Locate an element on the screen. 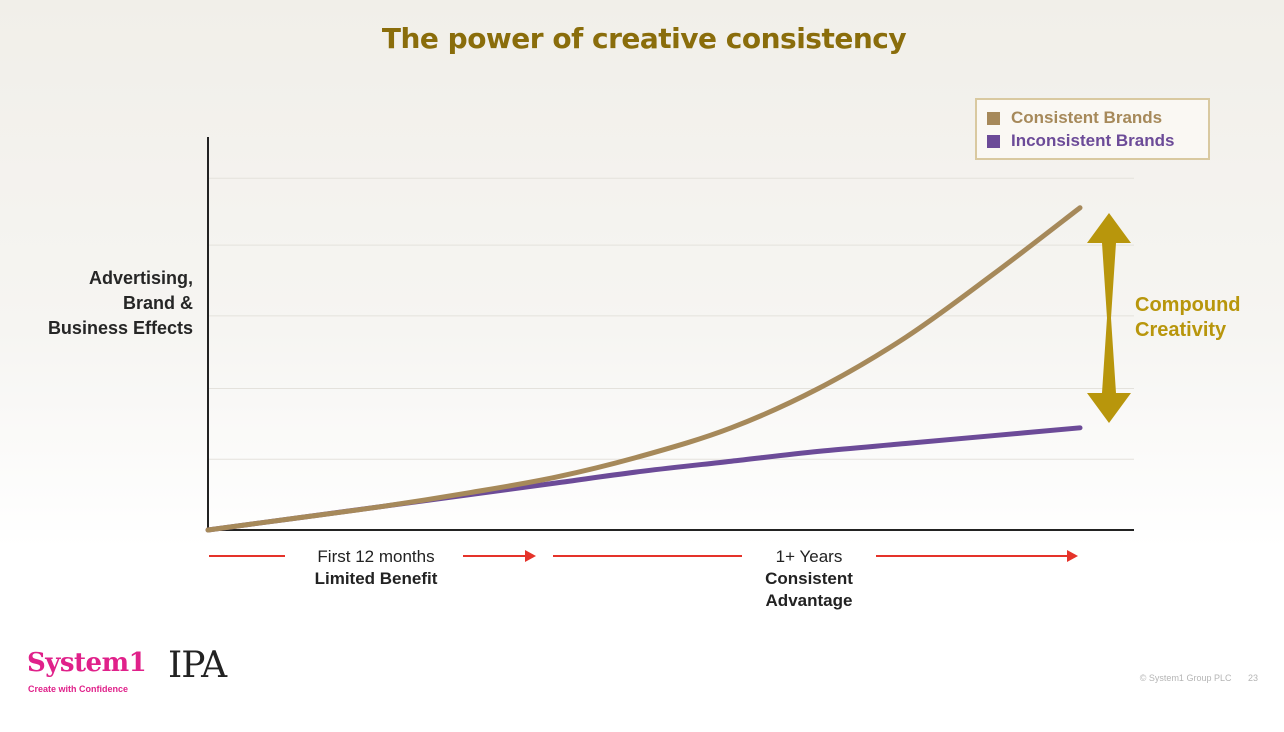 The width and height of the screenshot is (1284, 732). legend-label: Consistent Brands is located at coordinates (1087, 117).